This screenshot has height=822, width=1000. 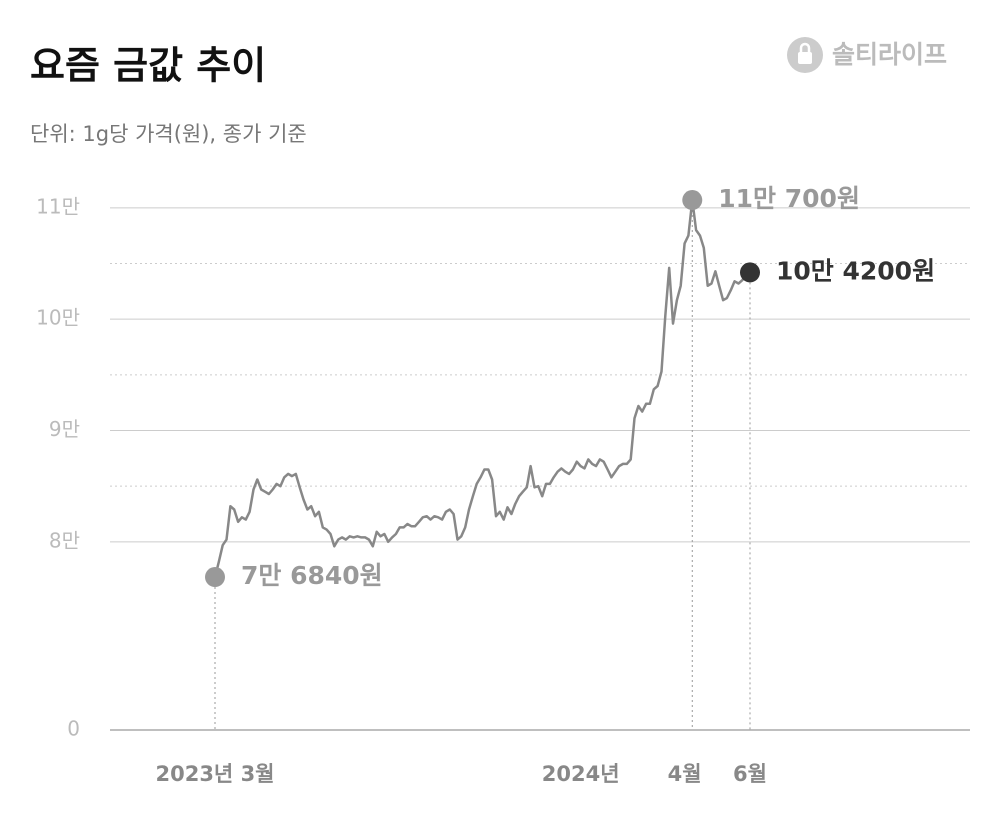 What do you see at coordinates (789, 198) in the screenshot?
I see `value-label: 11만 700원` at bounding box center [789, 198].